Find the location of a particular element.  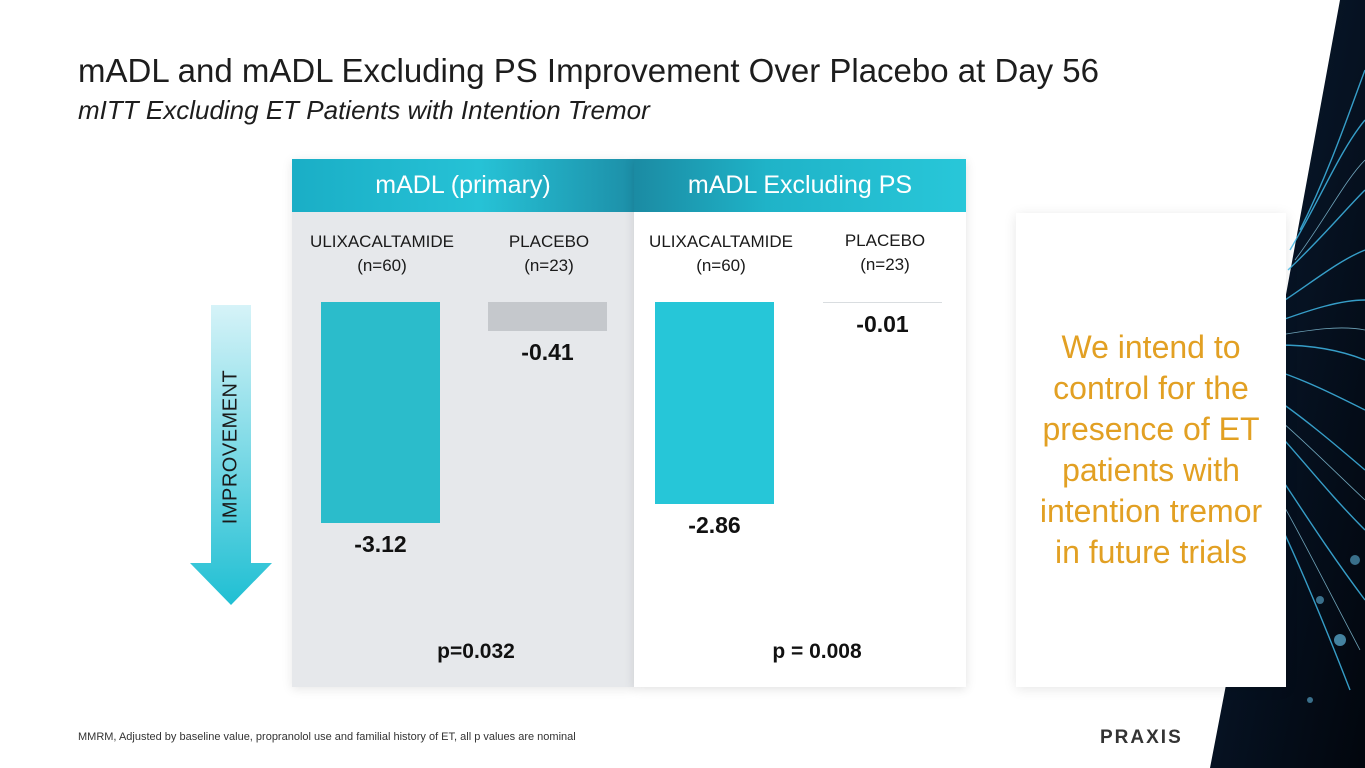

value-label-madl-ulixacaltamide: -3.12 is located at coordinates (380, 543).